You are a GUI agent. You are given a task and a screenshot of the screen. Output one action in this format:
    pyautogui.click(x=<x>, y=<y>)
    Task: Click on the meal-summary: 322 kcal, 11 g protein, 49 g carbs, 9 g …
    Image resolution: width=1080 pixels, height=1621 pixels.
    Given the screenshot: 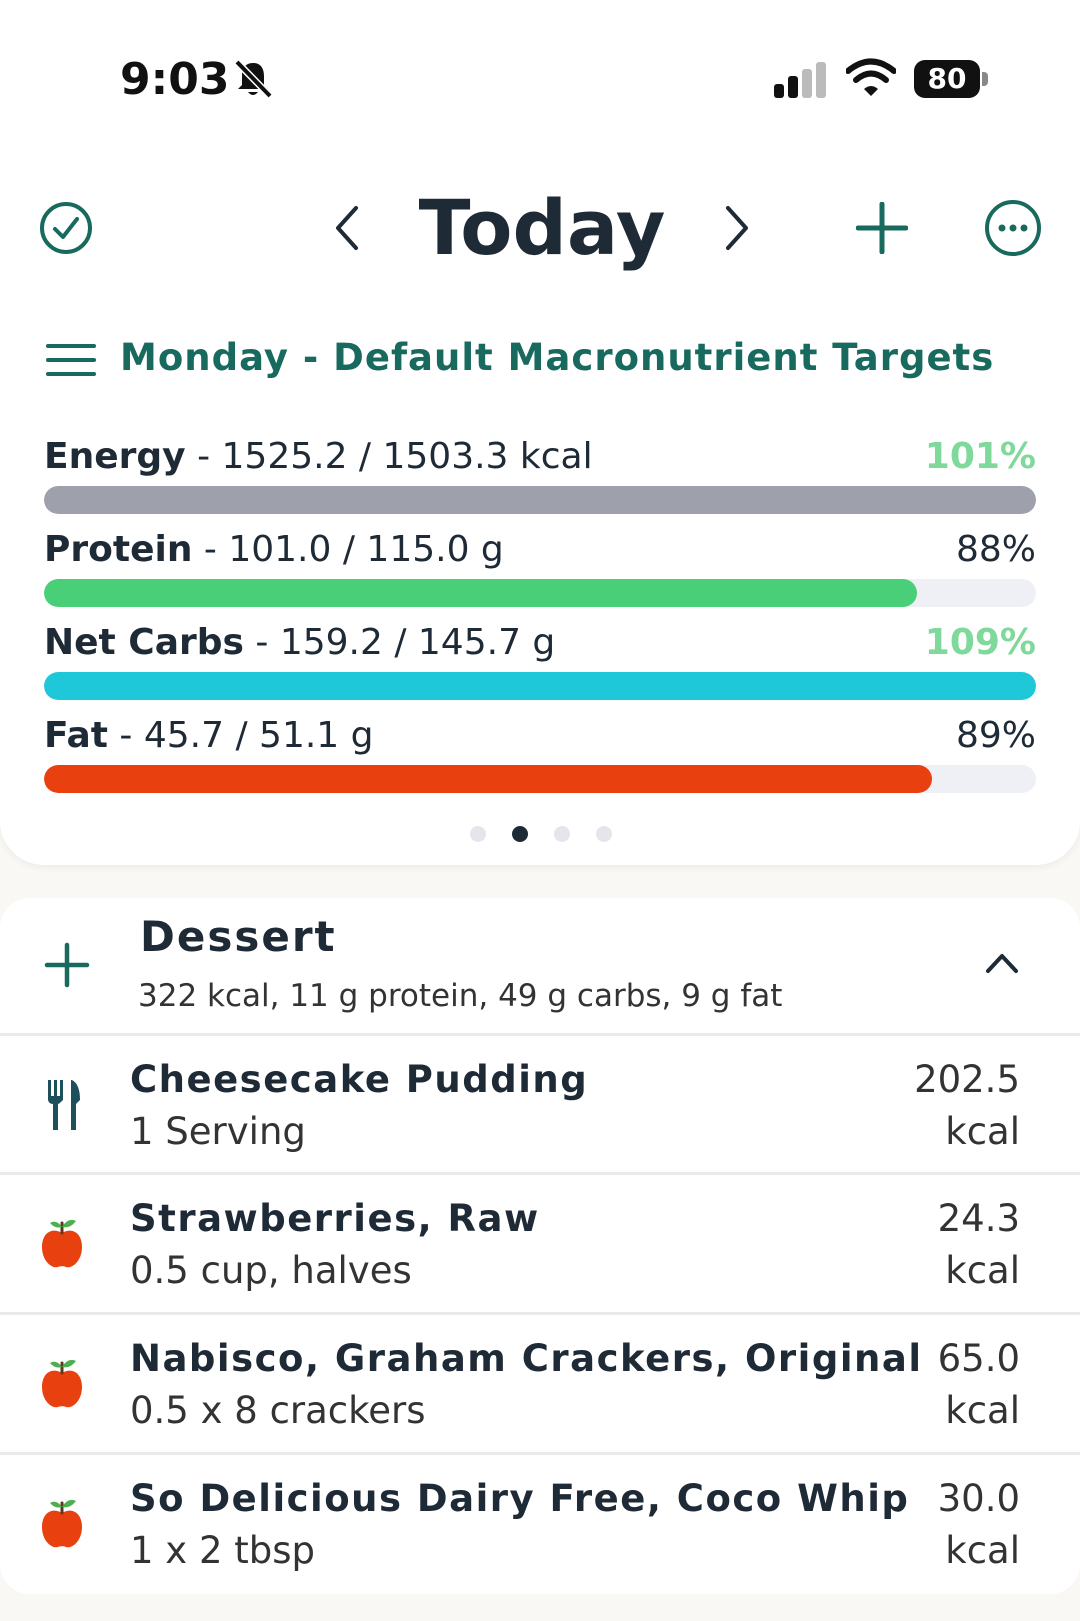 What is the action you would take?
    pyautogui.click(x=460, y=996)
    